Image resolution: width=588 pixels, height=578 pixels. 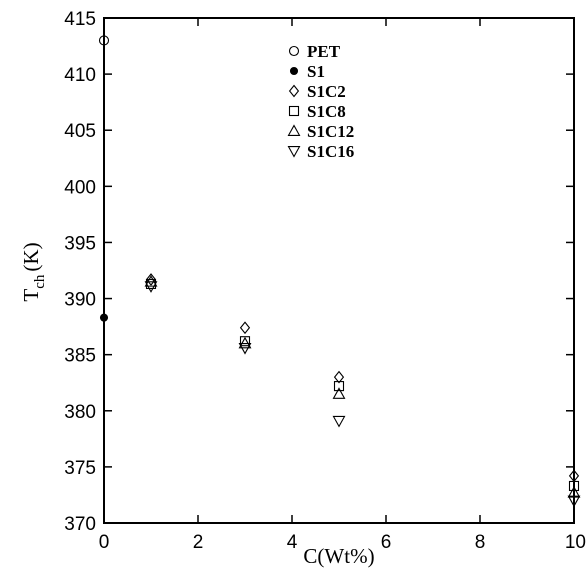 I want to click on x-axis-label: C(Wt%), so click(x=338, y=556).